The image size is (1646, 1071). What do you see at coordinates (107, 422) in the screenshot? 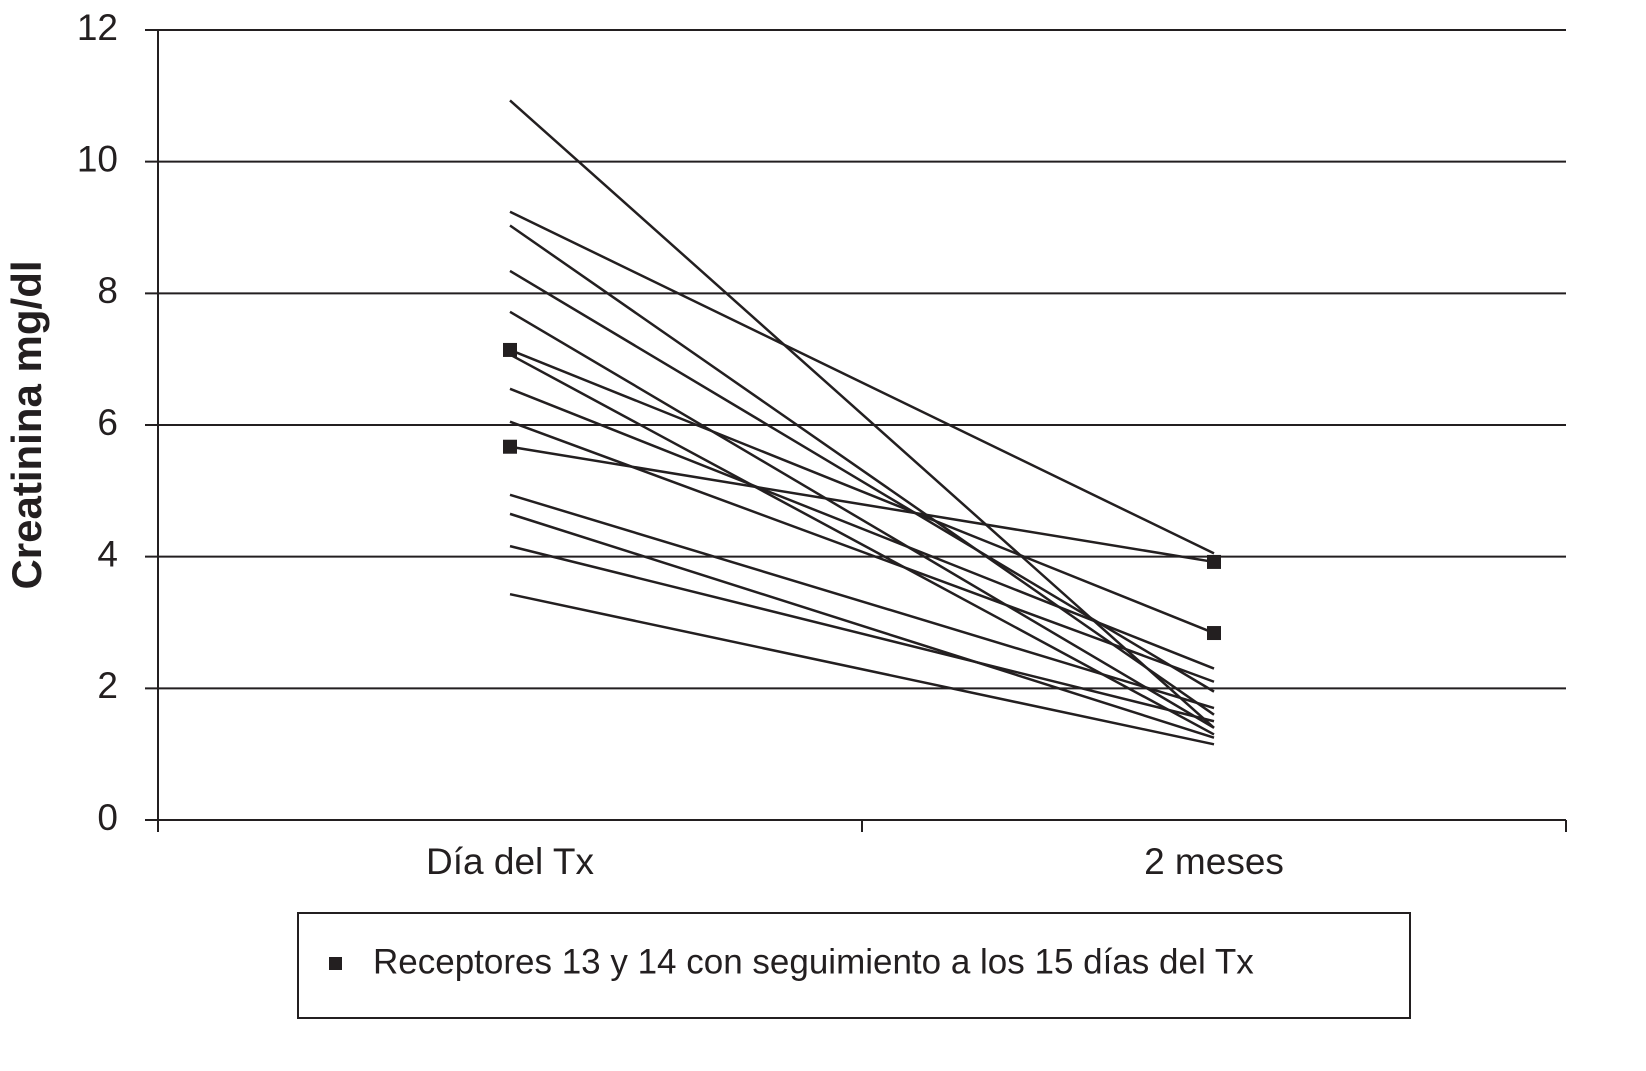
I see `y-tick-label: 6` at bounding box center [107, 422].